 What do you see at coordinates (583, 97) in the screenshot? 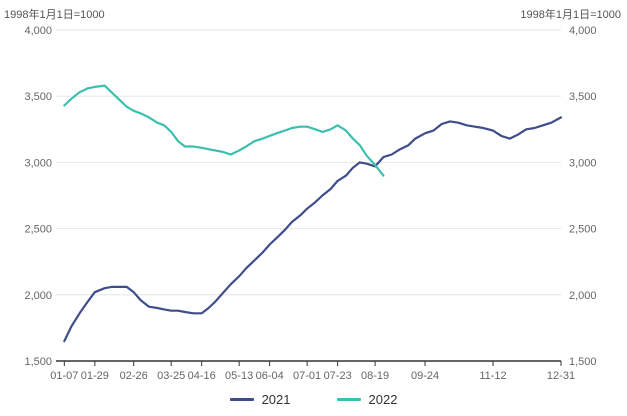
I see `y-tick-label-right: 3,500` at bounding box center [583, 97].